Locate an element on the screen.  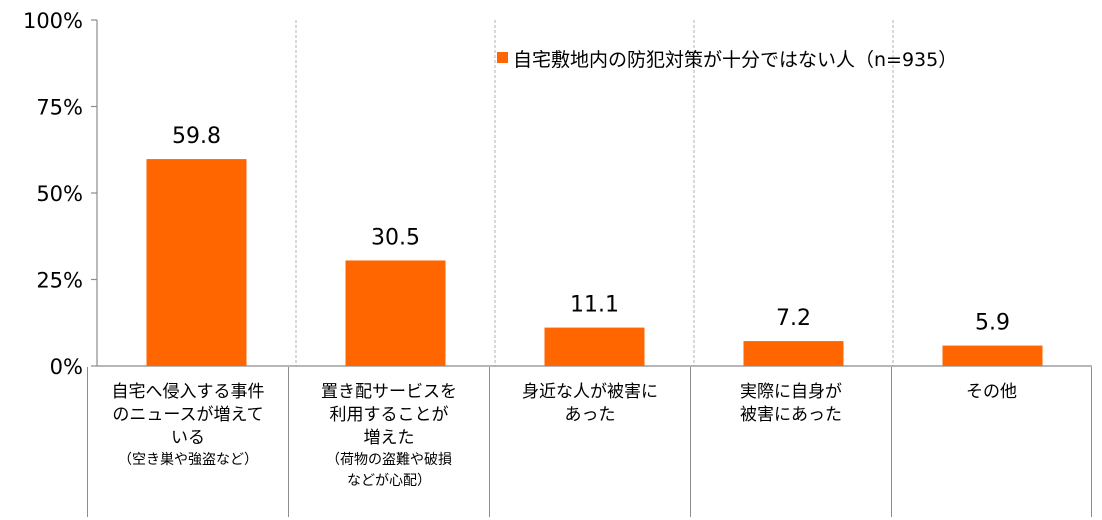
category-label-line: 置き配サービスを is located at coordinates (389, 392).